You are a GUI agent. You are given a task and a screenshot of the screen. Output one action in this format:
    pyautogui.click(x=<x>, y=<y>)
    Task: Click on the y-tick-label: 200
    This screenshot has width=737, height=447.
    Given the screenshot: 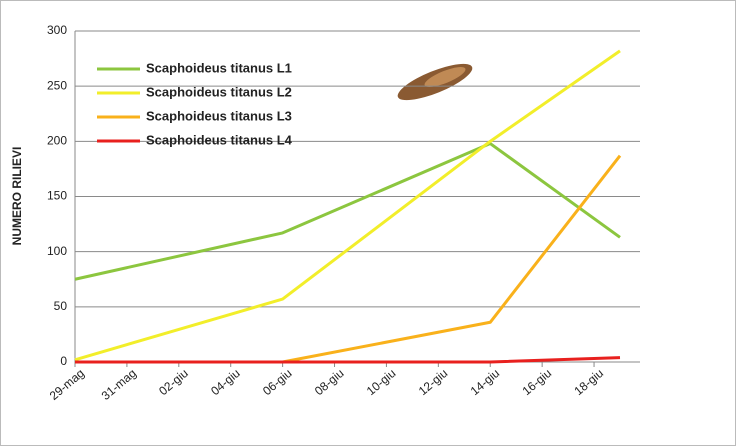 What is the action you would take?
    pyautogui.click(x=57, y=141)
    